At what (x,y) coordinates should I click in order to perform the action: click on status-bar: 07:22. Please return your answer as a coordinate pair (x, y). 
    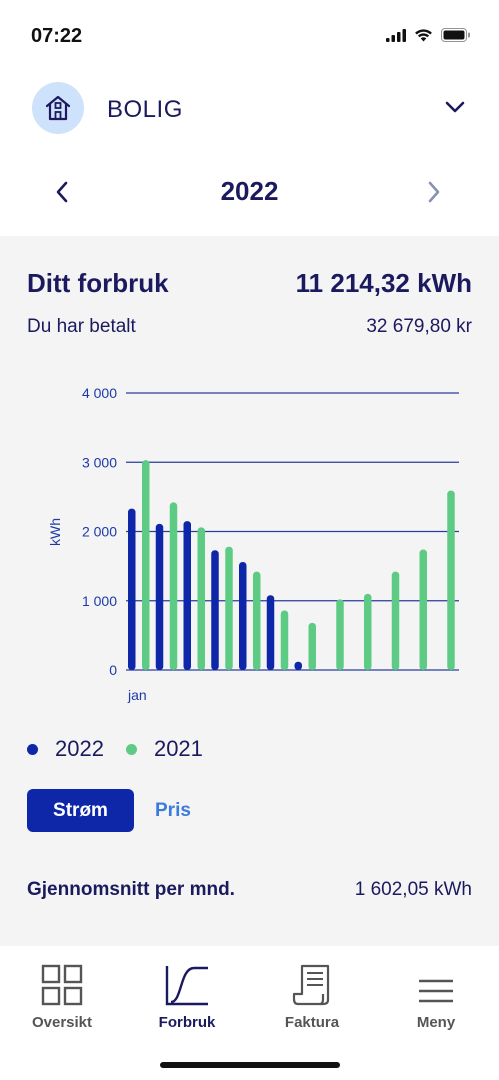
    Looking at the image, I should click on (249, 36).